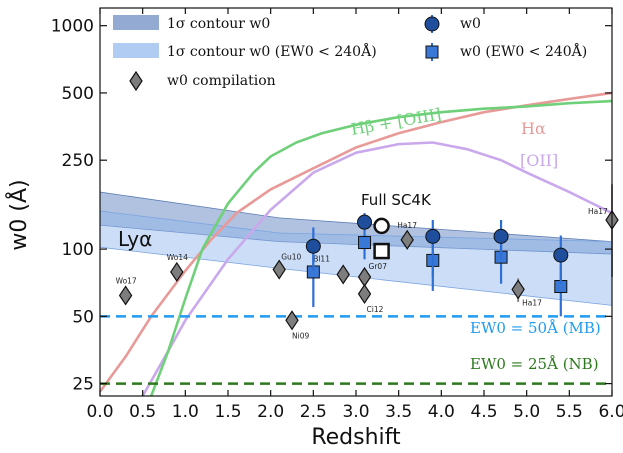  I want to click on x-tick-label: 3.5, so click(398, 412).